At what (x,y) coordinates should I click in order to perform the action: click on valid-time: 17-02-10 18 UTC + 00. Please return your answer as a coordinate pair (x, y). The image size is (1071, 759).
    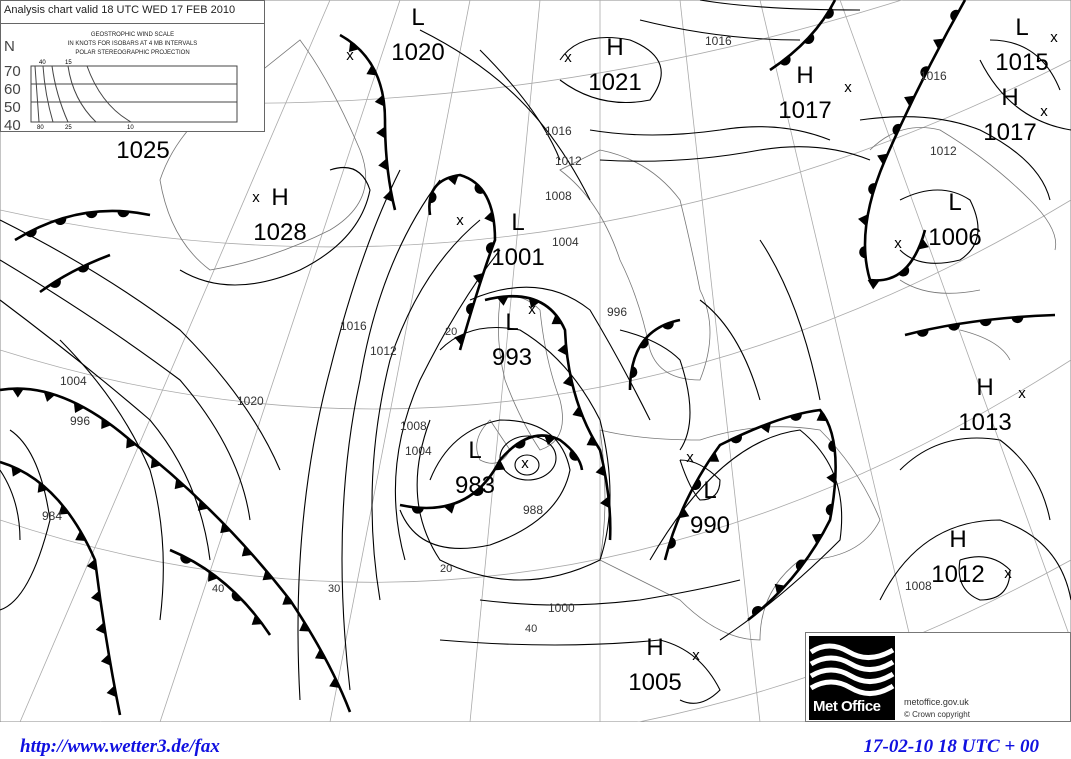
    Looking at the image, I should click on (951, 746).